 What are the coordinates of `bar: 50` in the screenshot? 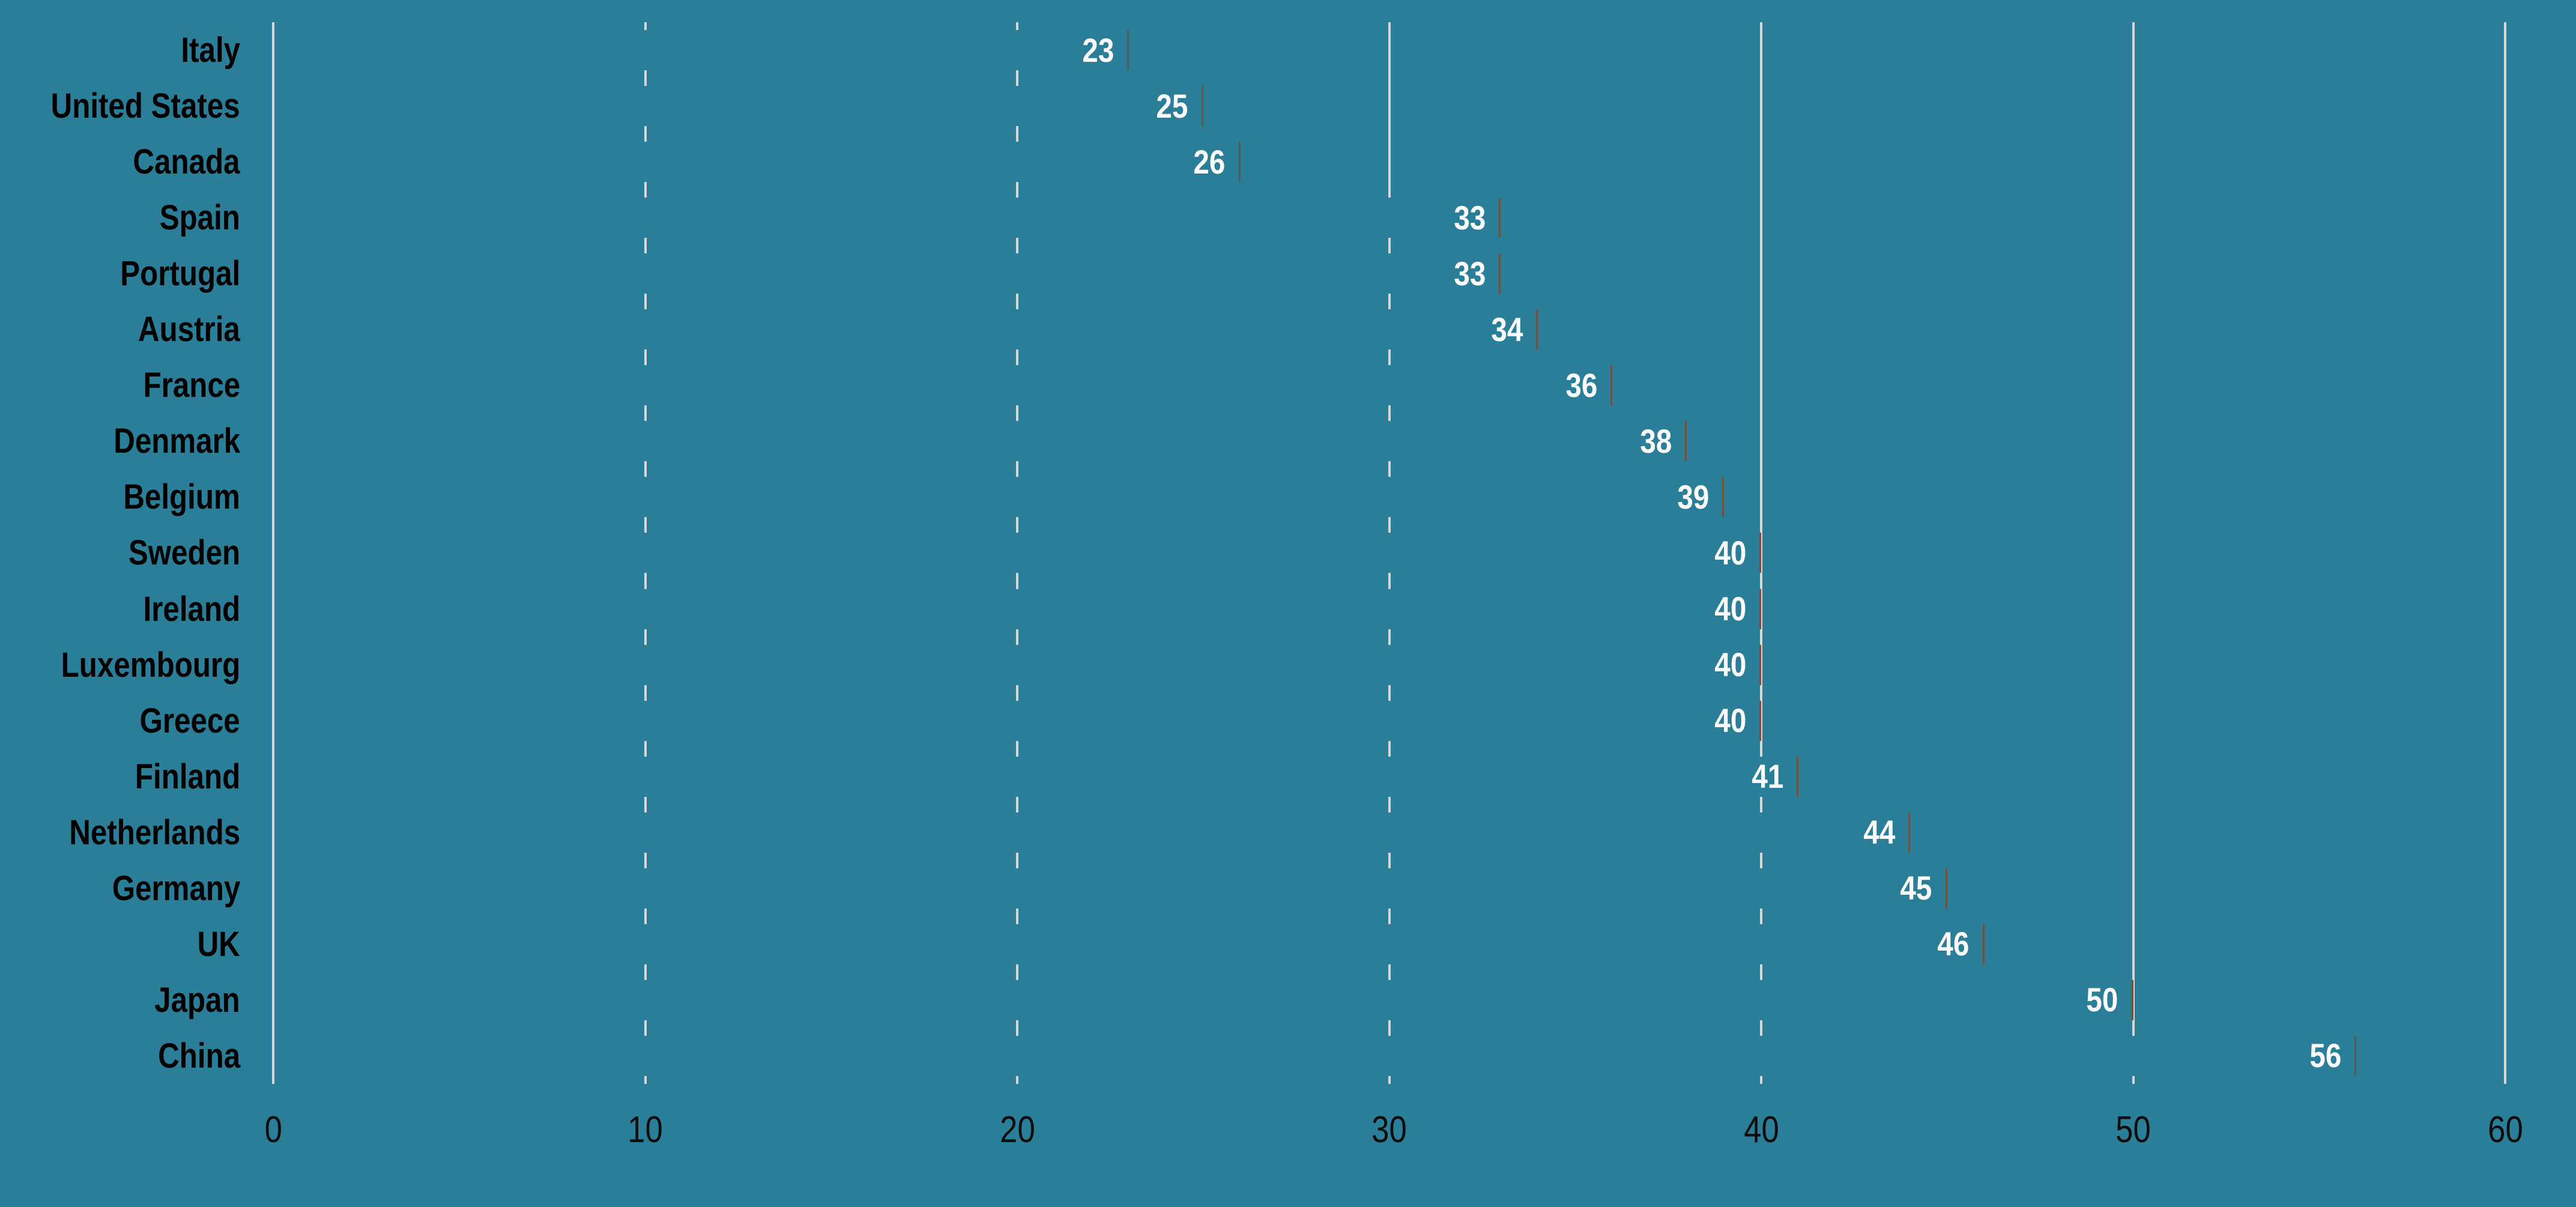 It's located at (1203, 999).